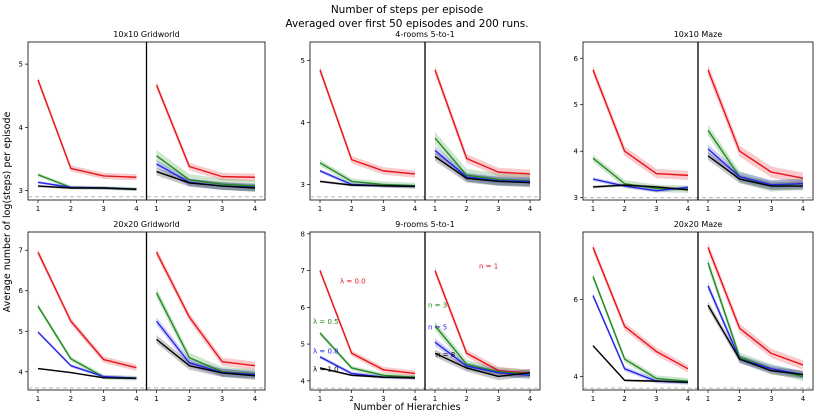 The width and height of the screenshot is (814, 414). What do you see at coordinates (146, 34) in the screenshot?
I see `subplot-title: 10x10 Gridworld` at bounding box center [146, 34].